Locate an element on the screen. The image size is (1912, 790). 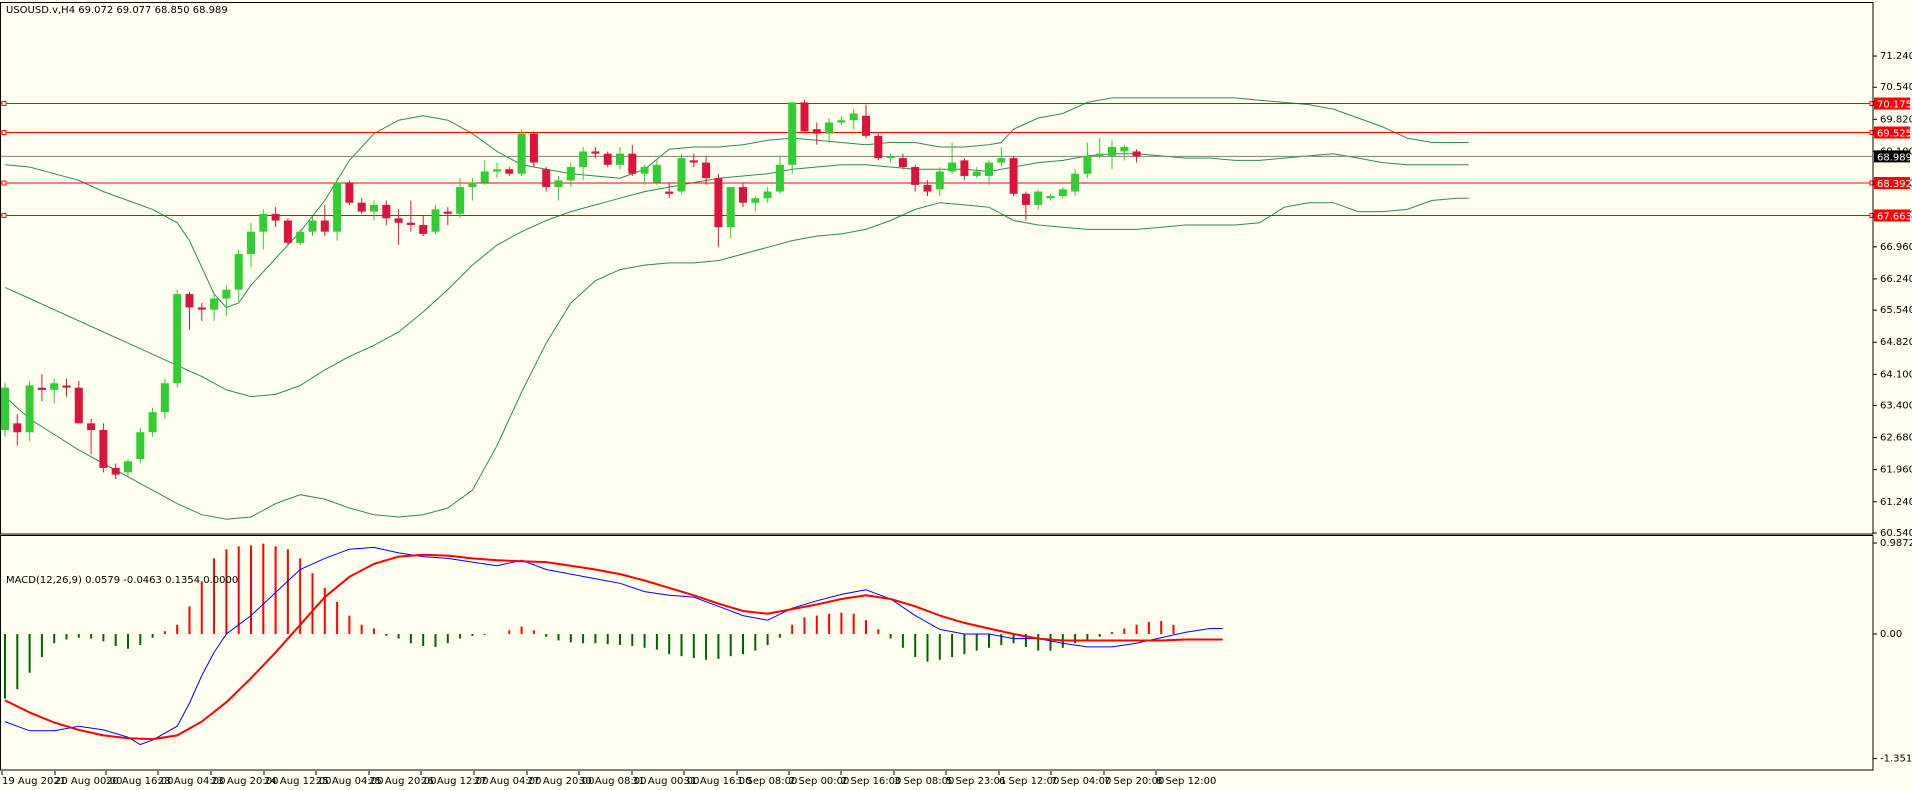
price-tick-label: 69.820 is located at coordinates (1896, 119).